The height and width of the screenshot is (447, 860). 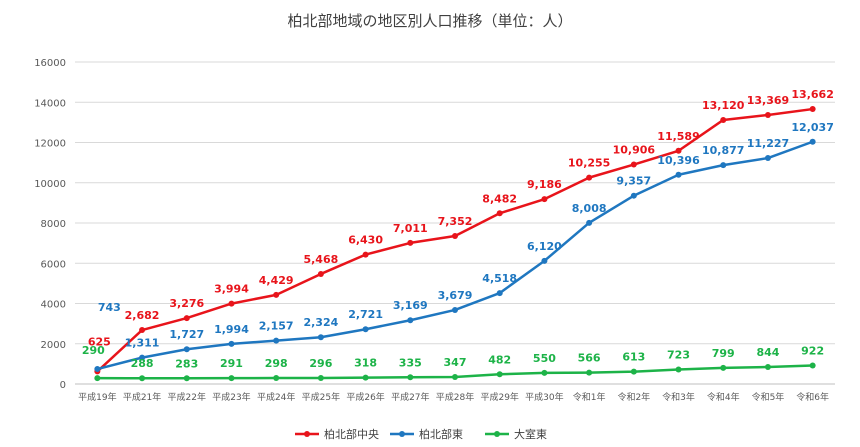 I want to click on x-tick-label: 平成21年, so click(x=142, y=397).